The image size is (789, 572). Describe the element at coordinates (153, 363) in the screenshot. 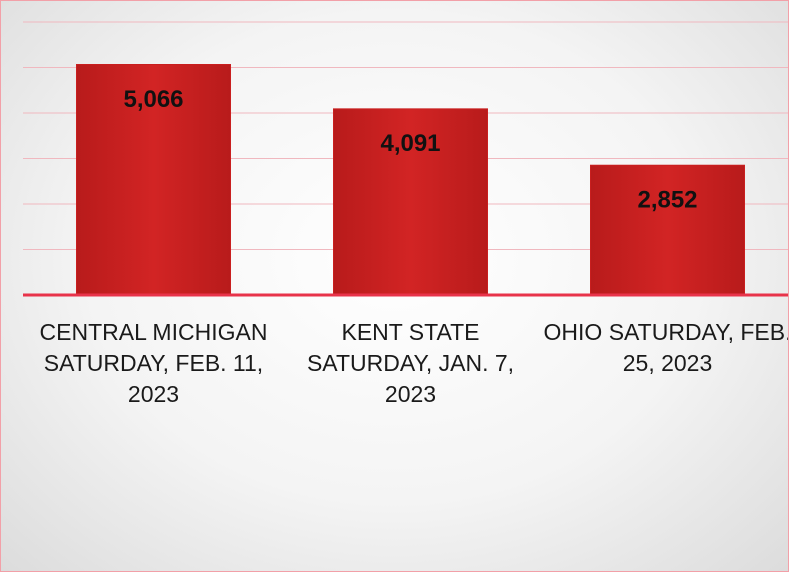

I see `x-tick-label: CENTRAL MICHIGAN SATURDAY, FEB. 11, 2023` at that location.